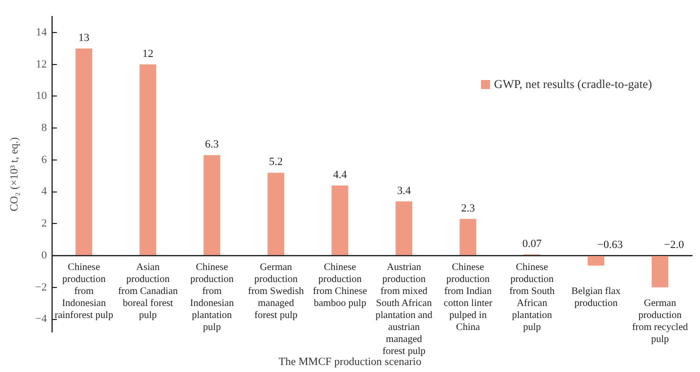  I want to click on x-tick-label: Chinese production from Indian cotton linter pulped in China, so click(468, 298).